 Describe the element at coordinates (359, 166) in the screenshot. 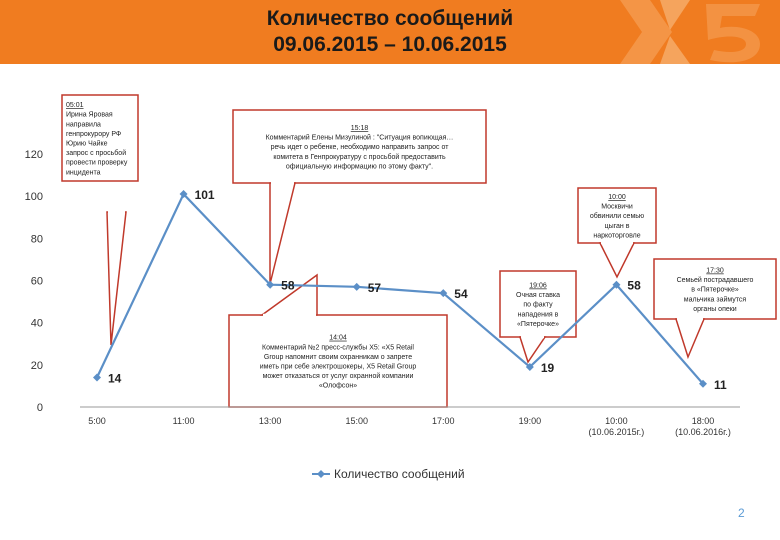

I see `callout-text-line: официальную информацию по этому факту".` at that location.